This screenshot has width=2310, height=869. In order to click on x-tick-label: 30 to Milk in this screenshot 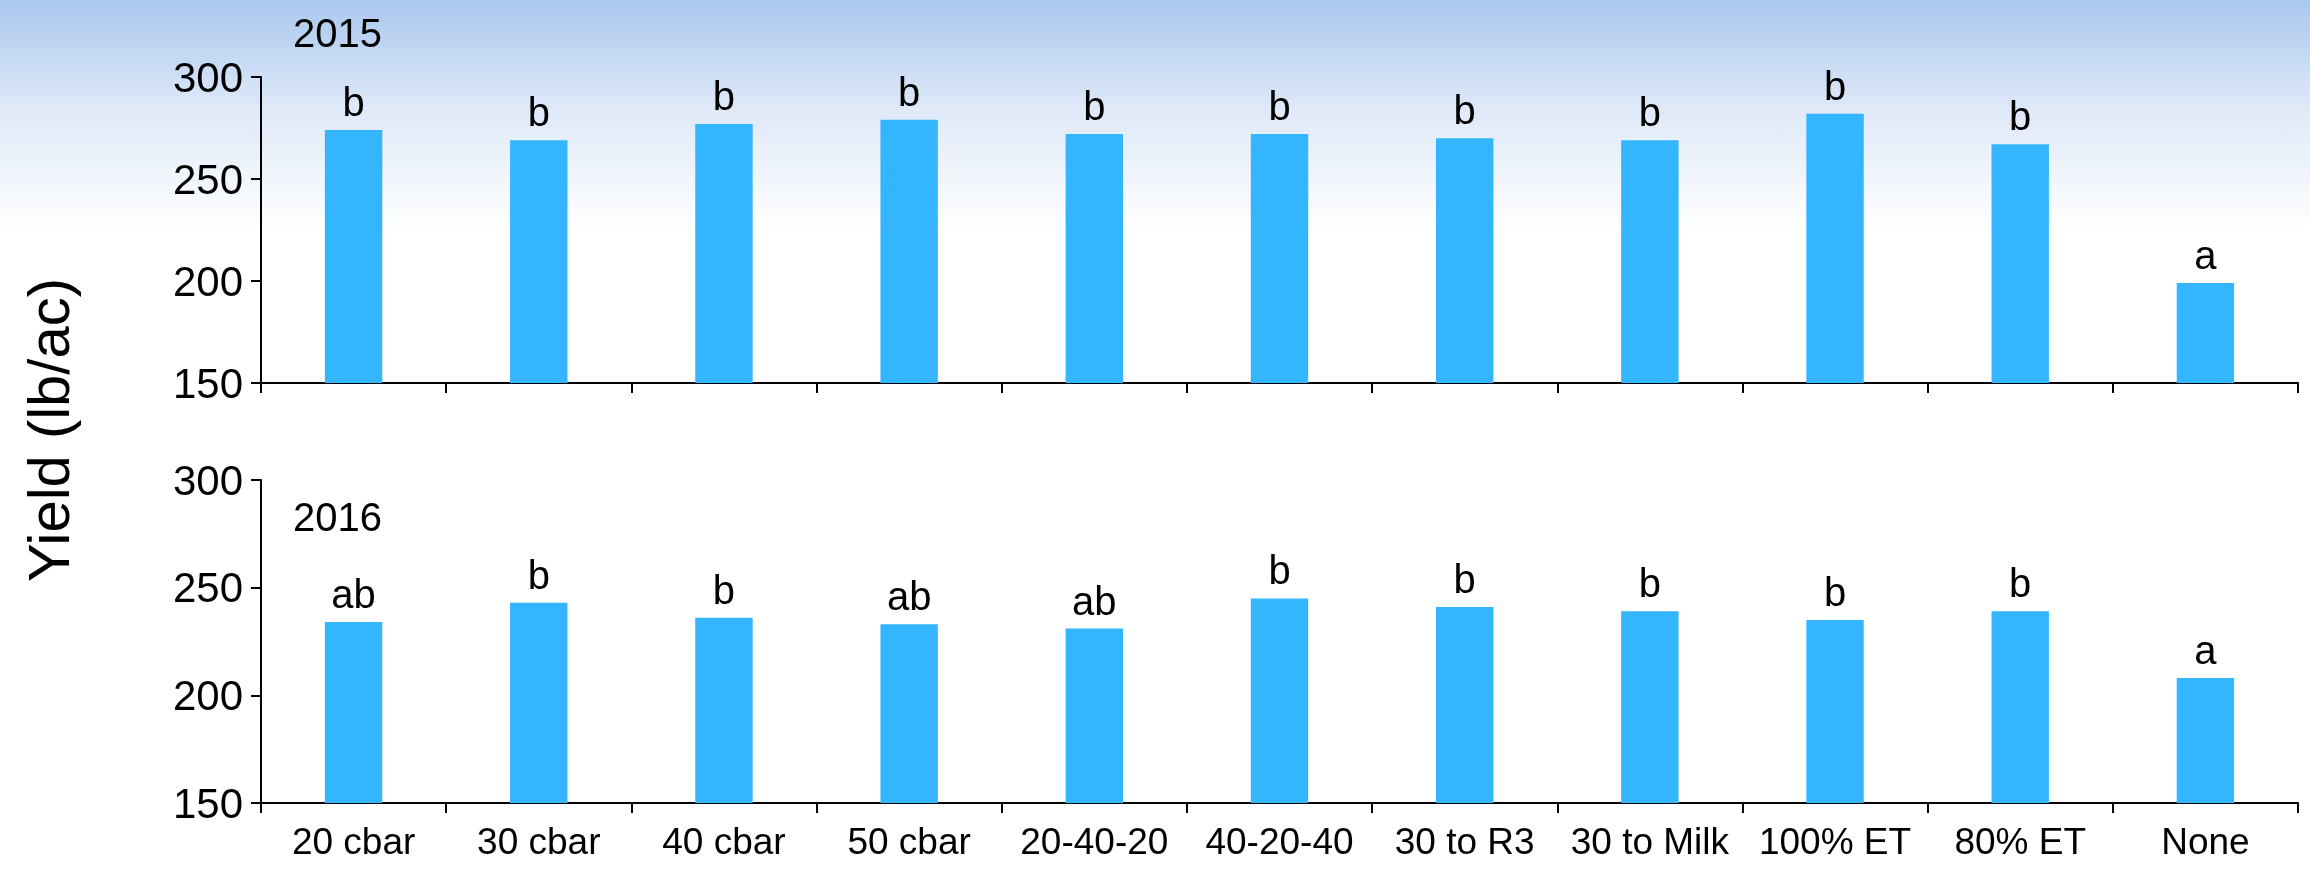, I will do `click(1650, 841)`.